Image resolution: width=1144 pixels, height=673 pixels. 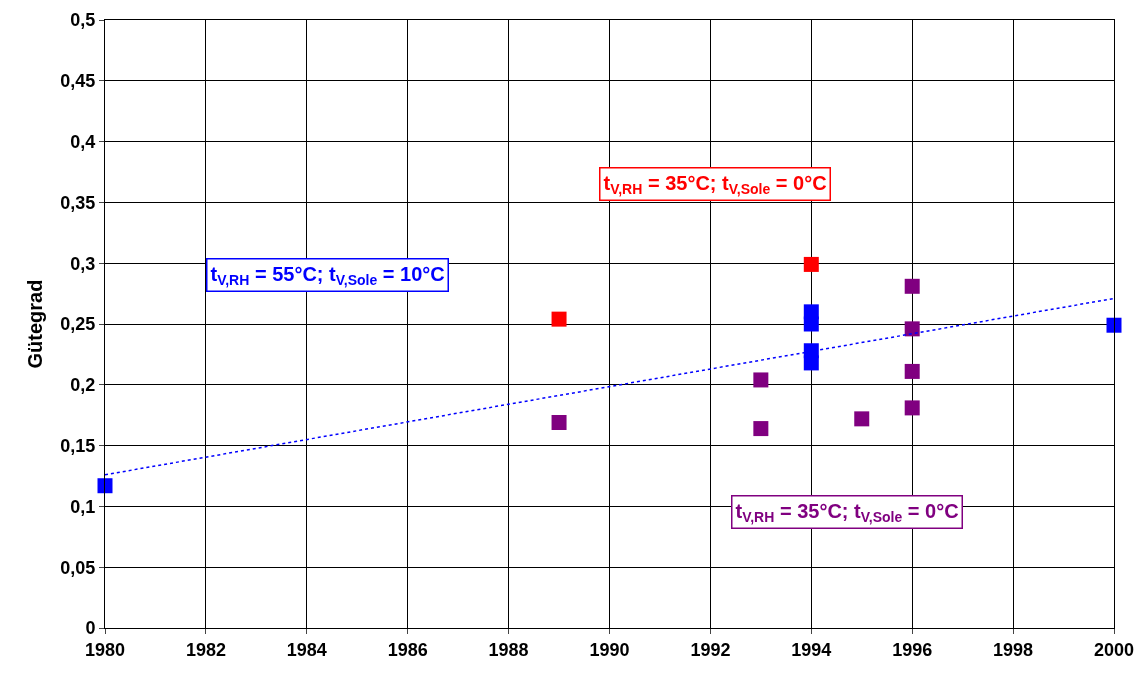 What do you see at coordinates (912, 649) in the screenshot?
I see `x-tick-label: 1996` at bounding box center [912, 649].